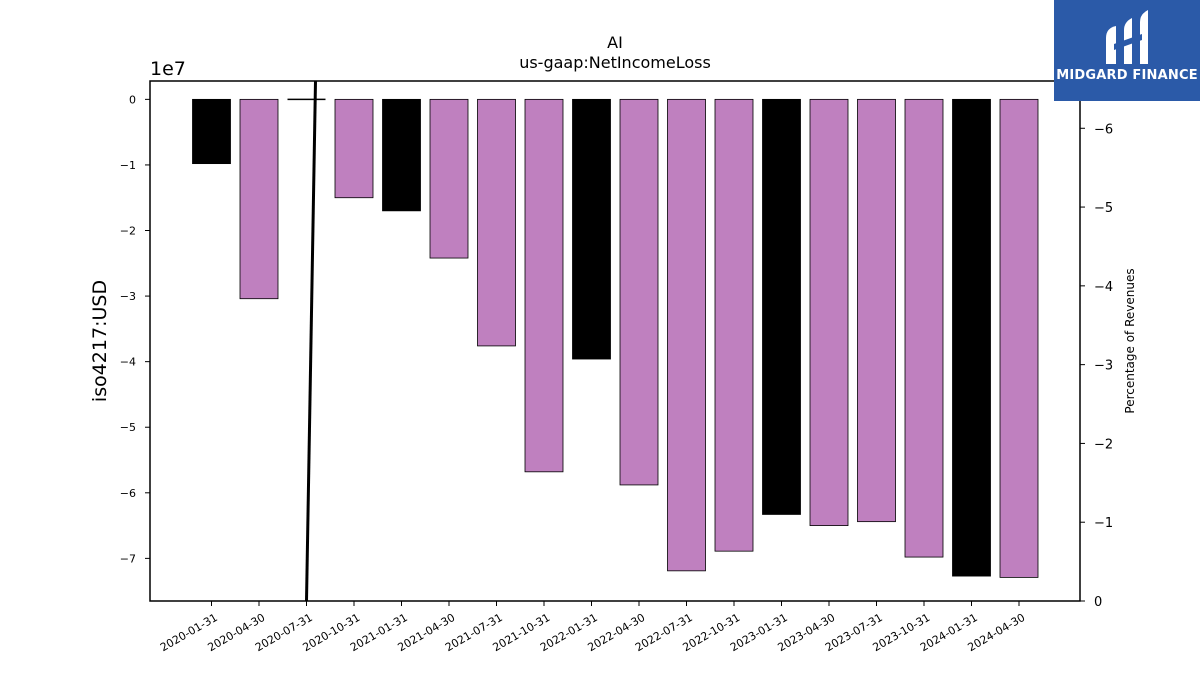 Image resolution: width=1200 pixels, height=675 pixels. What do you see at coordinates (168, 69) in the screenshot?
I see `y-offset-label: 1e7` at bounding box center [168, 69].